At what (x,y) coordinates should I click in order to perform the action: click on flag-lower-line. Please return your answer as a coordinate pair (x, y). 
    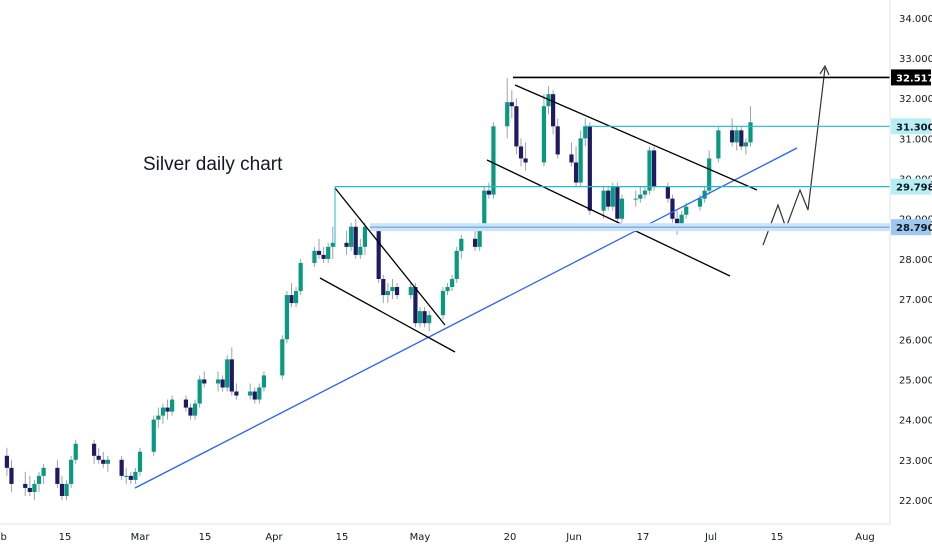
    Looking at the image, I should click on (387, 315).